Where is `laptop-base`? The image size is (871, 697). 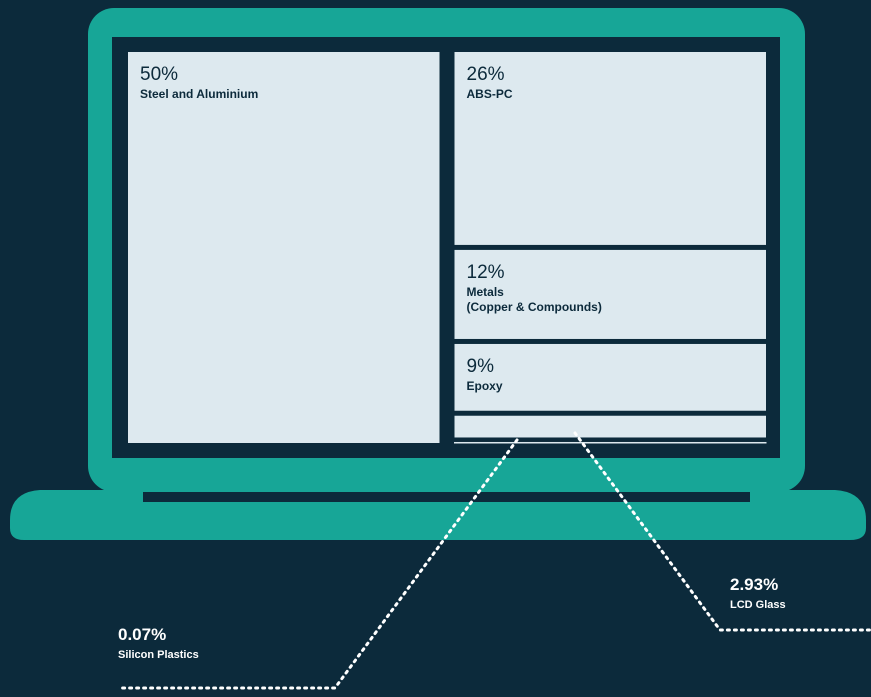 laptop-base is located at coordinates (438, 515).